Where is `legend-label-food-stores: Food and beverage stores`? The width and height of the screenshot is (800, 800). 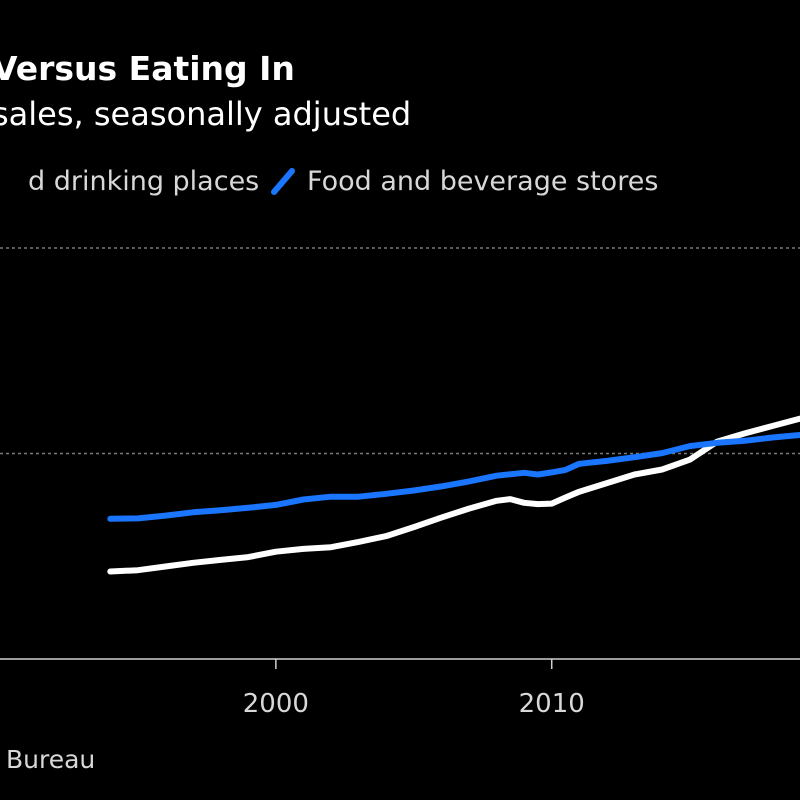
legend-label-food-stores: Food and beverage stores is located at coordinates (482, 181).